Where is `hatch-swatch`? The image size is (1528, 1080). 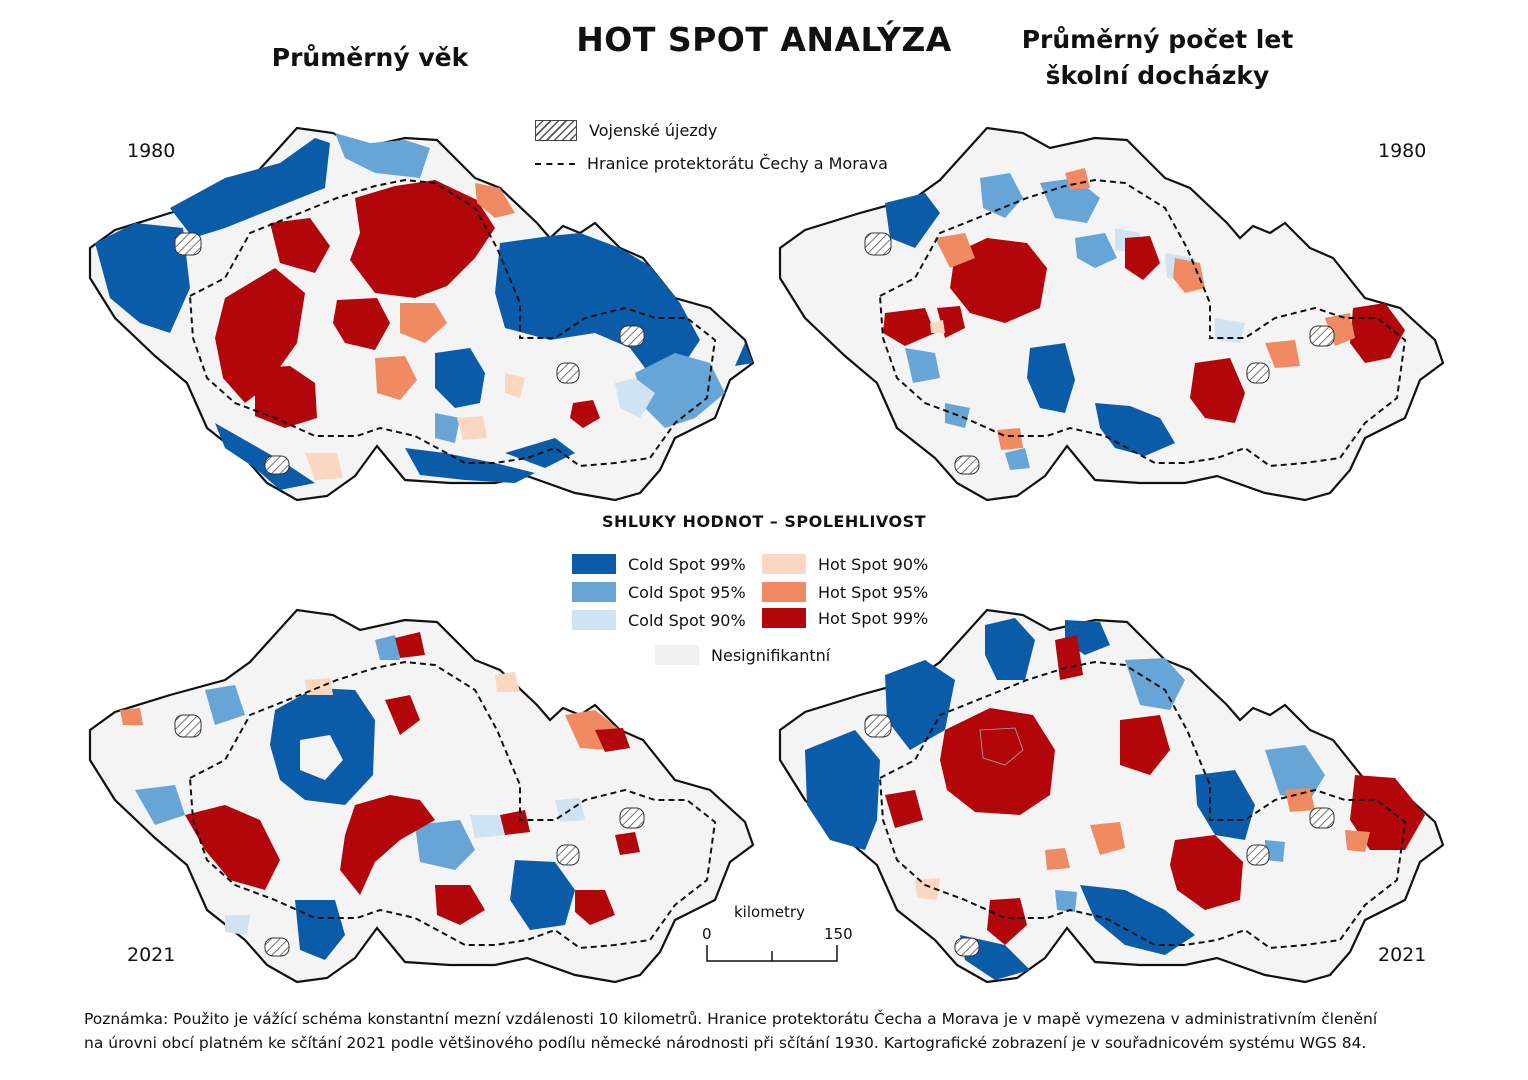
hatch-swatch is located at coordinates (556, 130).